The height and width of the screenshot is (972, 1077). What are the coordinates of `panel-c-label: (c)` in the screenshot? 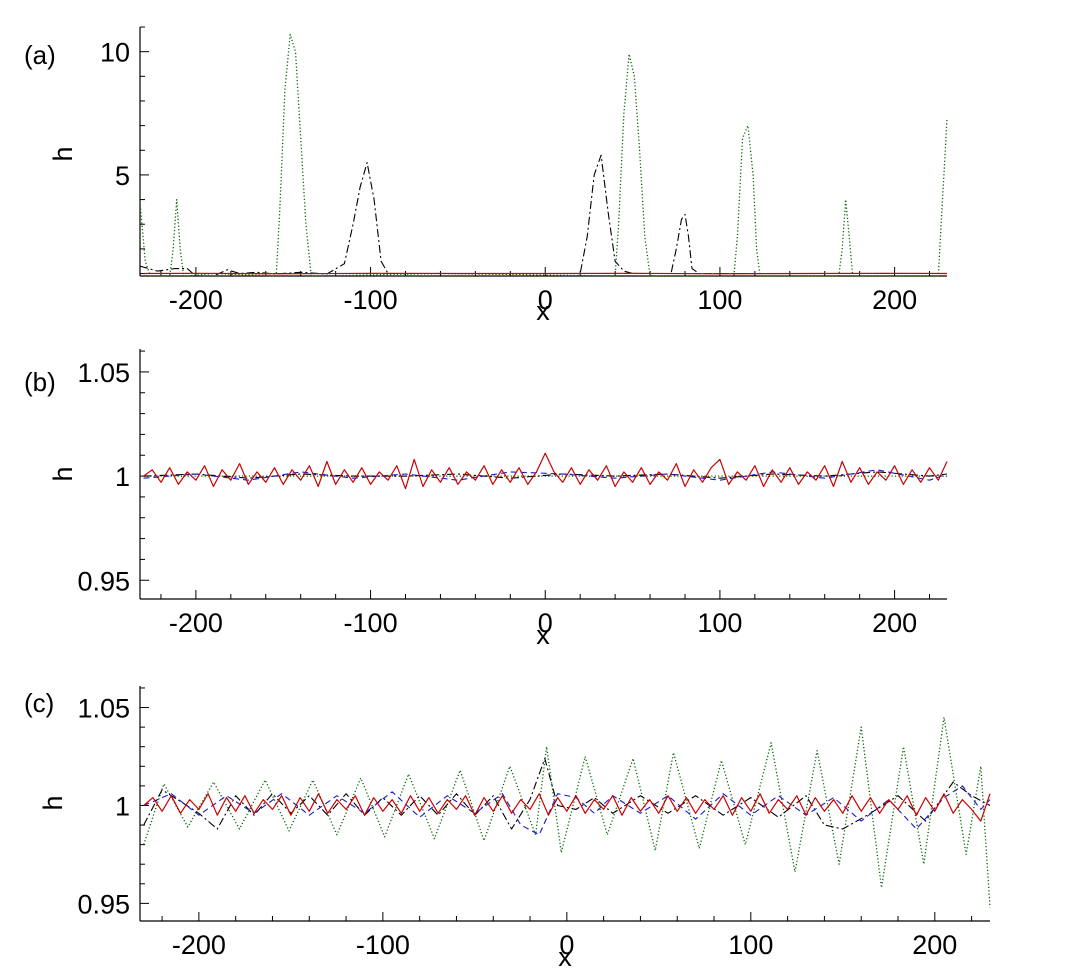 It's located at (39, 703).